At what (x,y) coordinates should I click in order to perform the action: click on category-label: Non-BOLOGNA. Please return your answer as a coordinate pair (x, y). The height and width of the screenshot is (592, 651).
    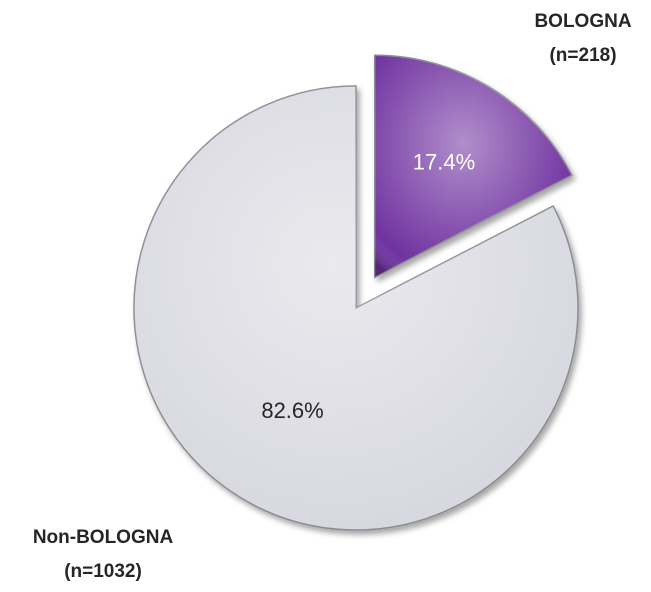
    Looking at the image, I should click on (103, 537).